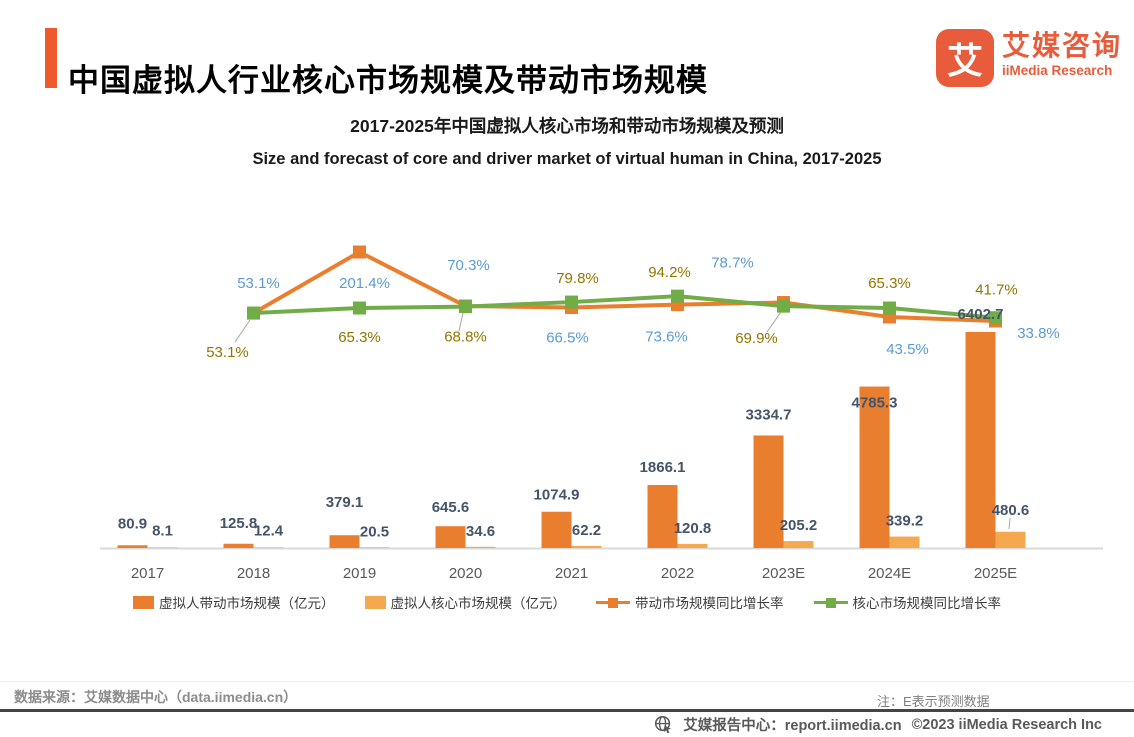 This screenshot has width=1134, height=737. Describe the element at coordinates (364, 283) in the screenshot. I see `growth-label-driver-2019: 201.4%` at that location.